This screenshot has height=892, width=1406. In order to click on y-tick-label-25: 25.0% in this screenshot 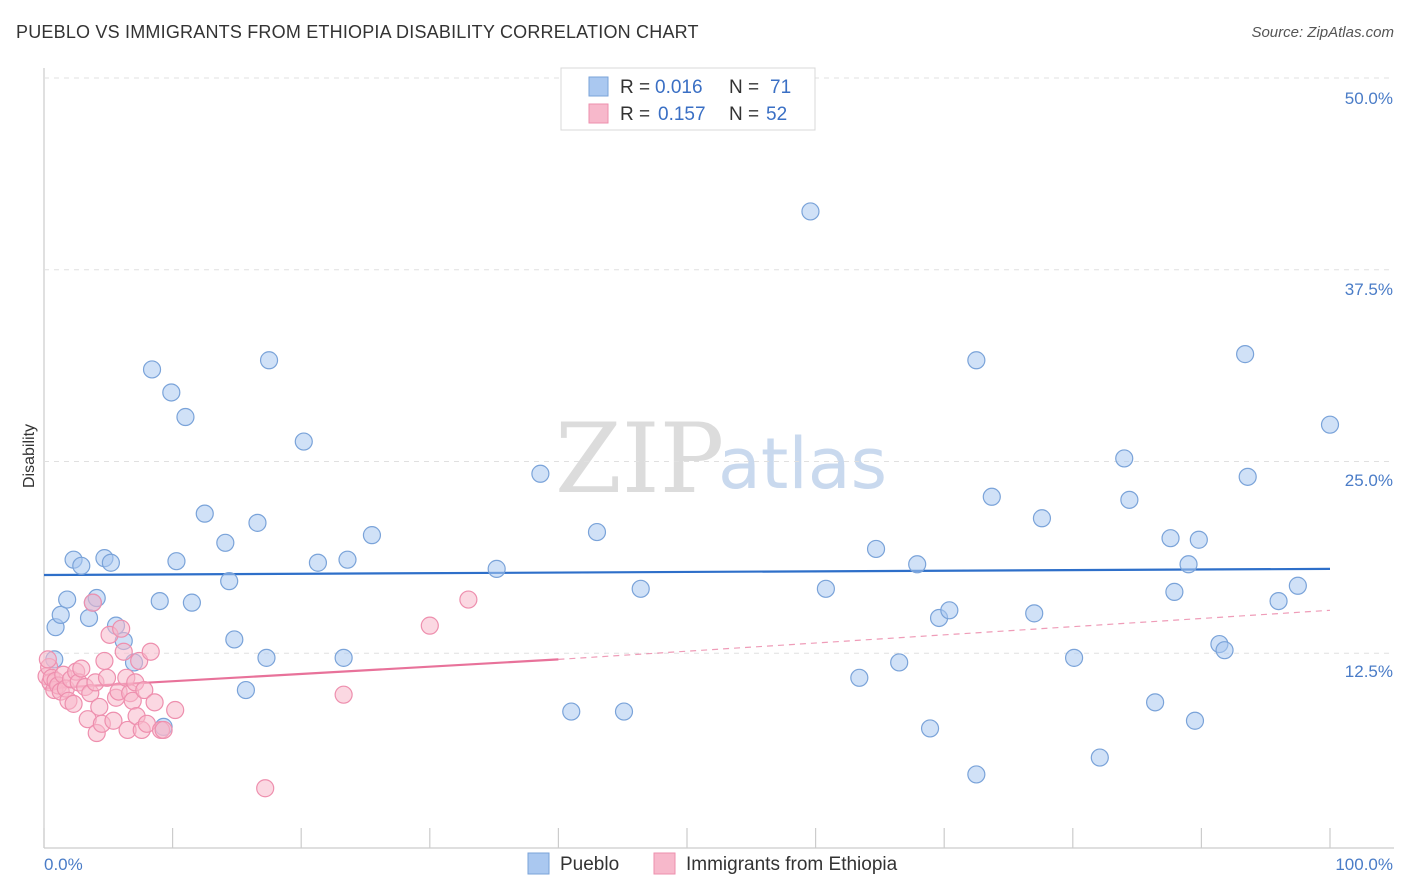, I will do `click(1369, 480)`.